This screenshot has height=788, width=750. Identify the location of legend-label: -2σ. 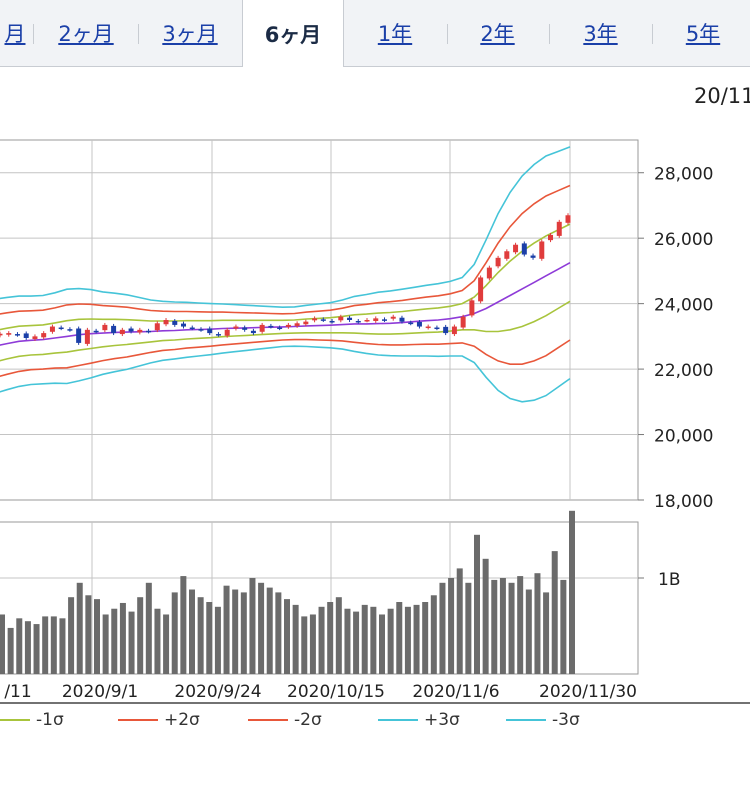
(308, 720).